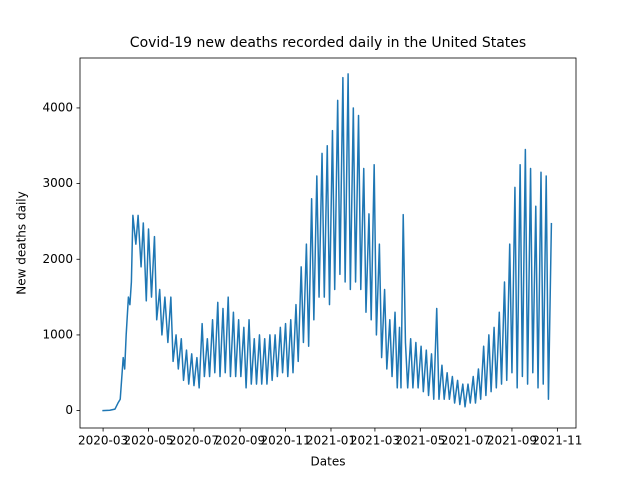  What do you see at coordinates (57, 107) in the screenshot?
I see `y-tick-label: 4000` at bounding box center [57, 107].